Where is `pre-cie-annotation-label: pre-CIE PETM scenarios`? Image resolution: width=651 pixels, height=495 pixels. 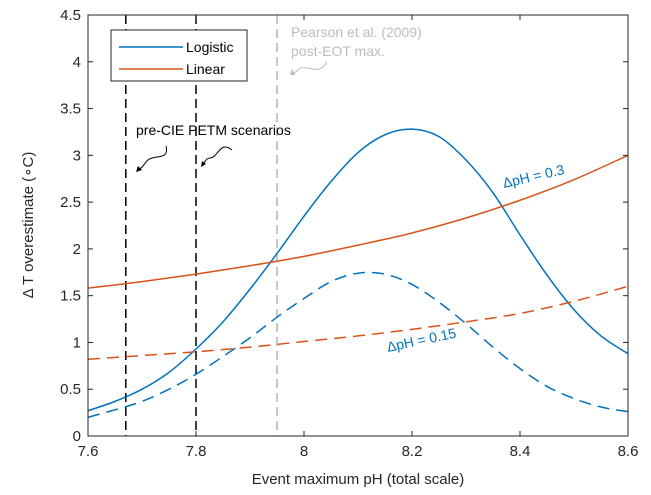 pre-cie-annotation-label: pre-CIE PETM scenarios is located at coordinates (213, 130).